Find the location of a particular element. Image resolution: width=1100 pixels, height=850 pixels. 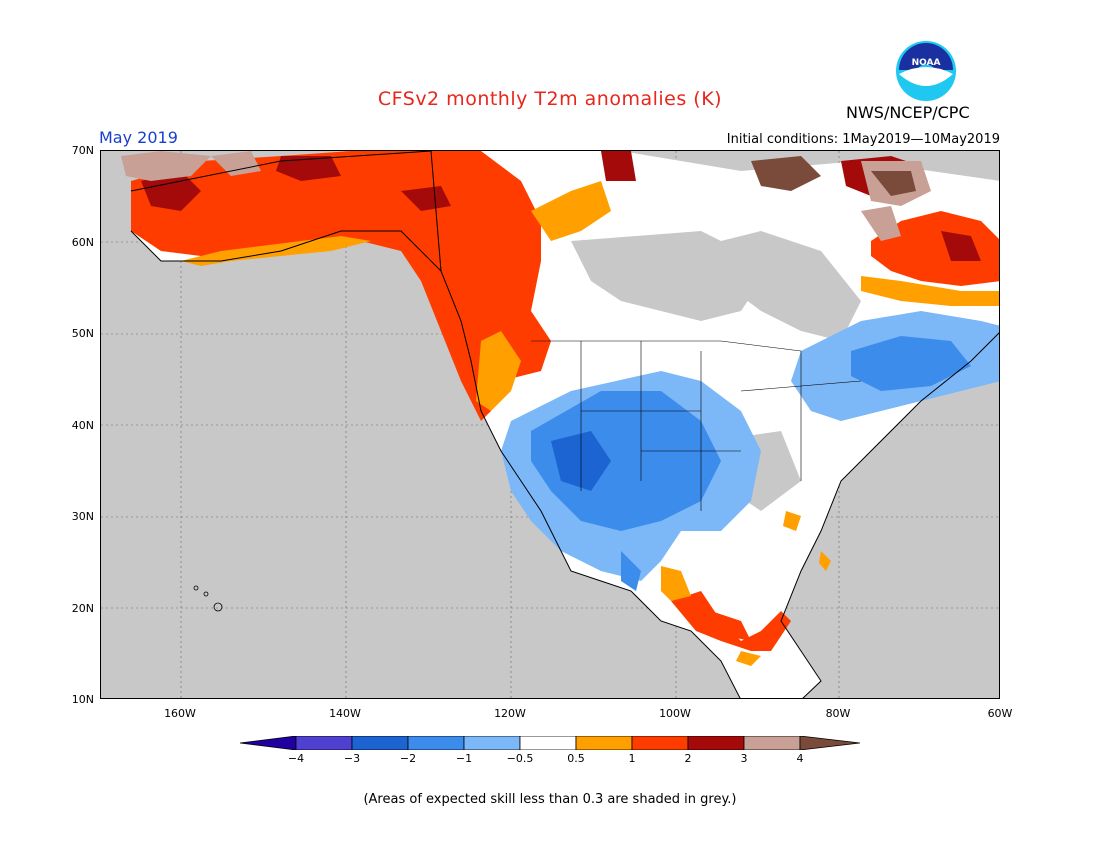

lat-label-60n: 60N is located at coordinates (82, 242).